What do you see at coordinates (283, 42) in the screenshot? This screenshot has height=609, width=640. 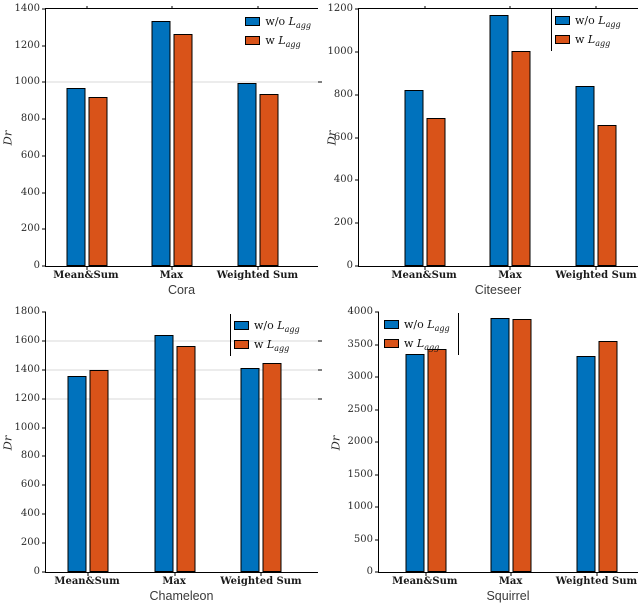 I see `legend-label: w Lagg` at bounding box center [283, 42].